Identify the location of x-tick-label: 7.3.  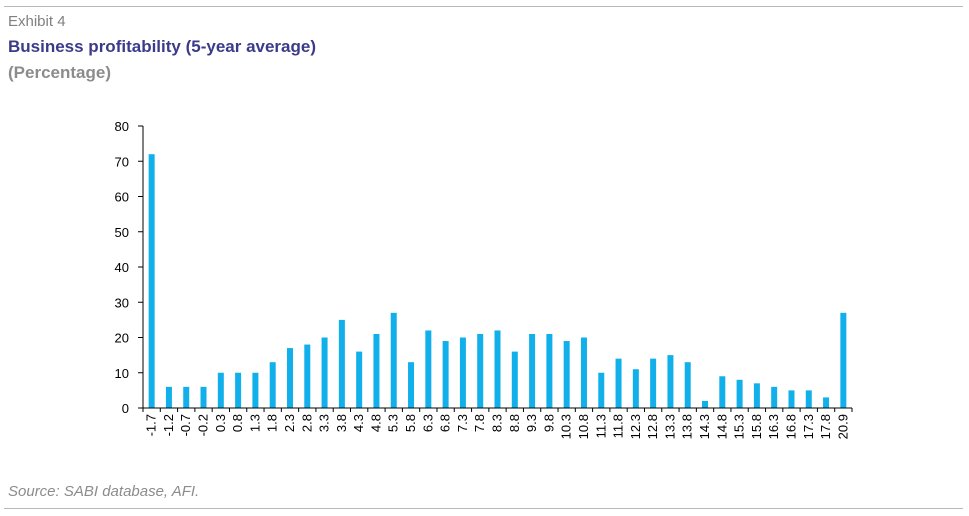
(462, 423).